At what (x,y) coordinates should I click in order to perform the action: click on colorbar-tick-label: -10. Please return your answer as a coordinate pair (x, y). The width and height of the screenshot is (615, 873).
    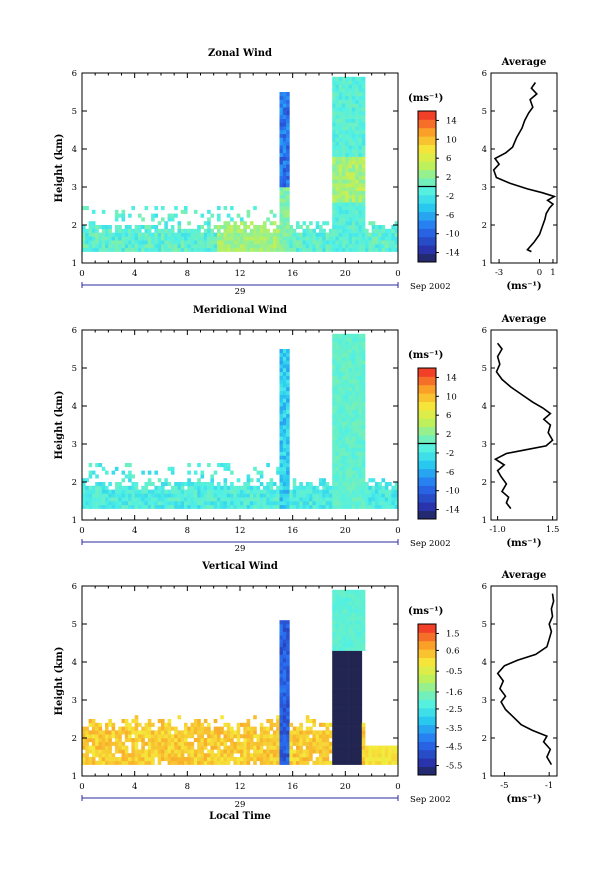
    Looking at the image, I should click on (453, 492).